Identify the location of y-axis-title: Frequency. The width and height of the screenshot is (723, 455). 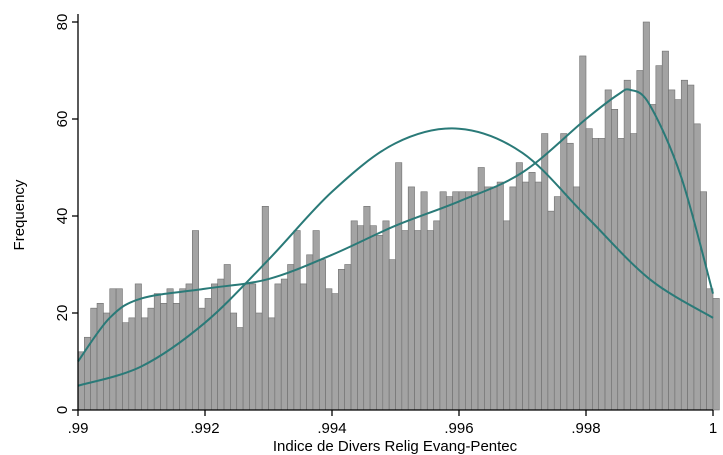
(19, 214).